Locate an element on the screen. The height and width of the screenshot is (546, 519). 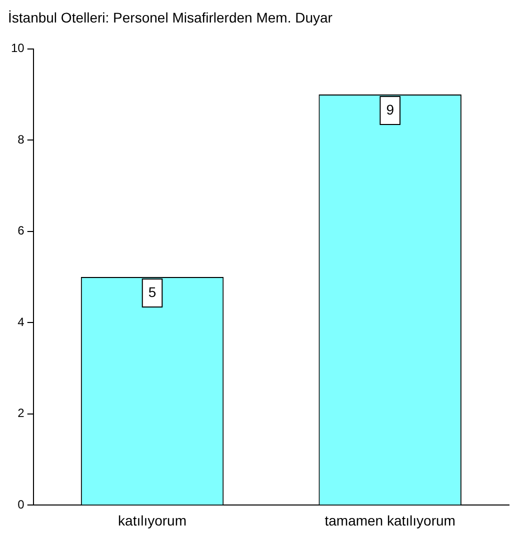
data-label: 9 is located at coordinates (390, 109).